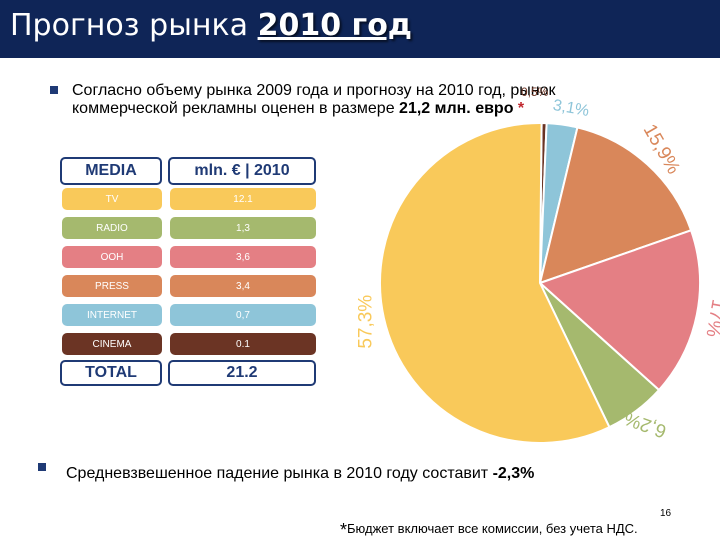 The image size is (720, 541). What do you see at coordinates (112, 257) in the screenshot?
I see `table-row-ooh-media: OOH` at bounding box center [112, 257].